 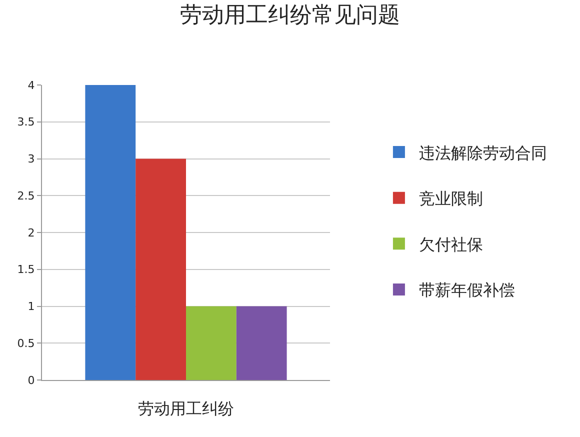 I want to click on legend-label: 带薪年假补偿, so click(x=466, y=290).